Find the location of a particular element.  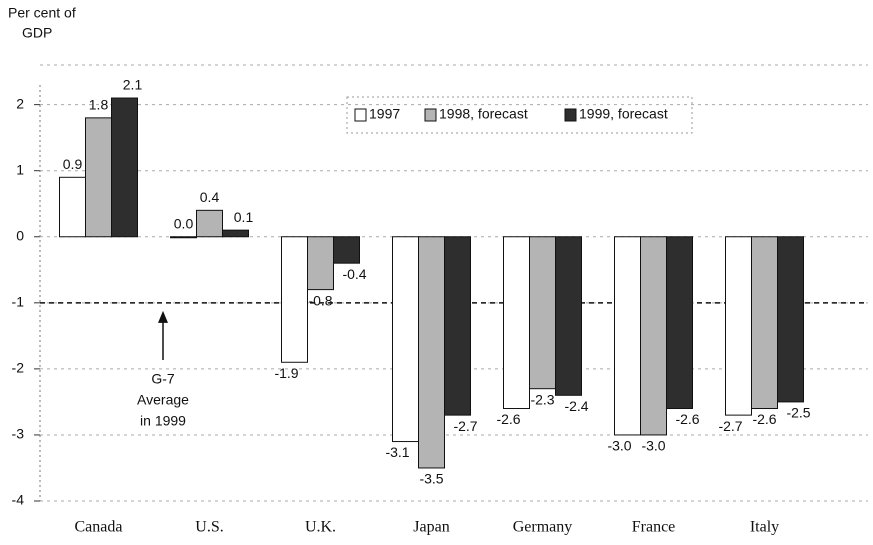

value-label: 0.0 is located at coordinates (184, 223).